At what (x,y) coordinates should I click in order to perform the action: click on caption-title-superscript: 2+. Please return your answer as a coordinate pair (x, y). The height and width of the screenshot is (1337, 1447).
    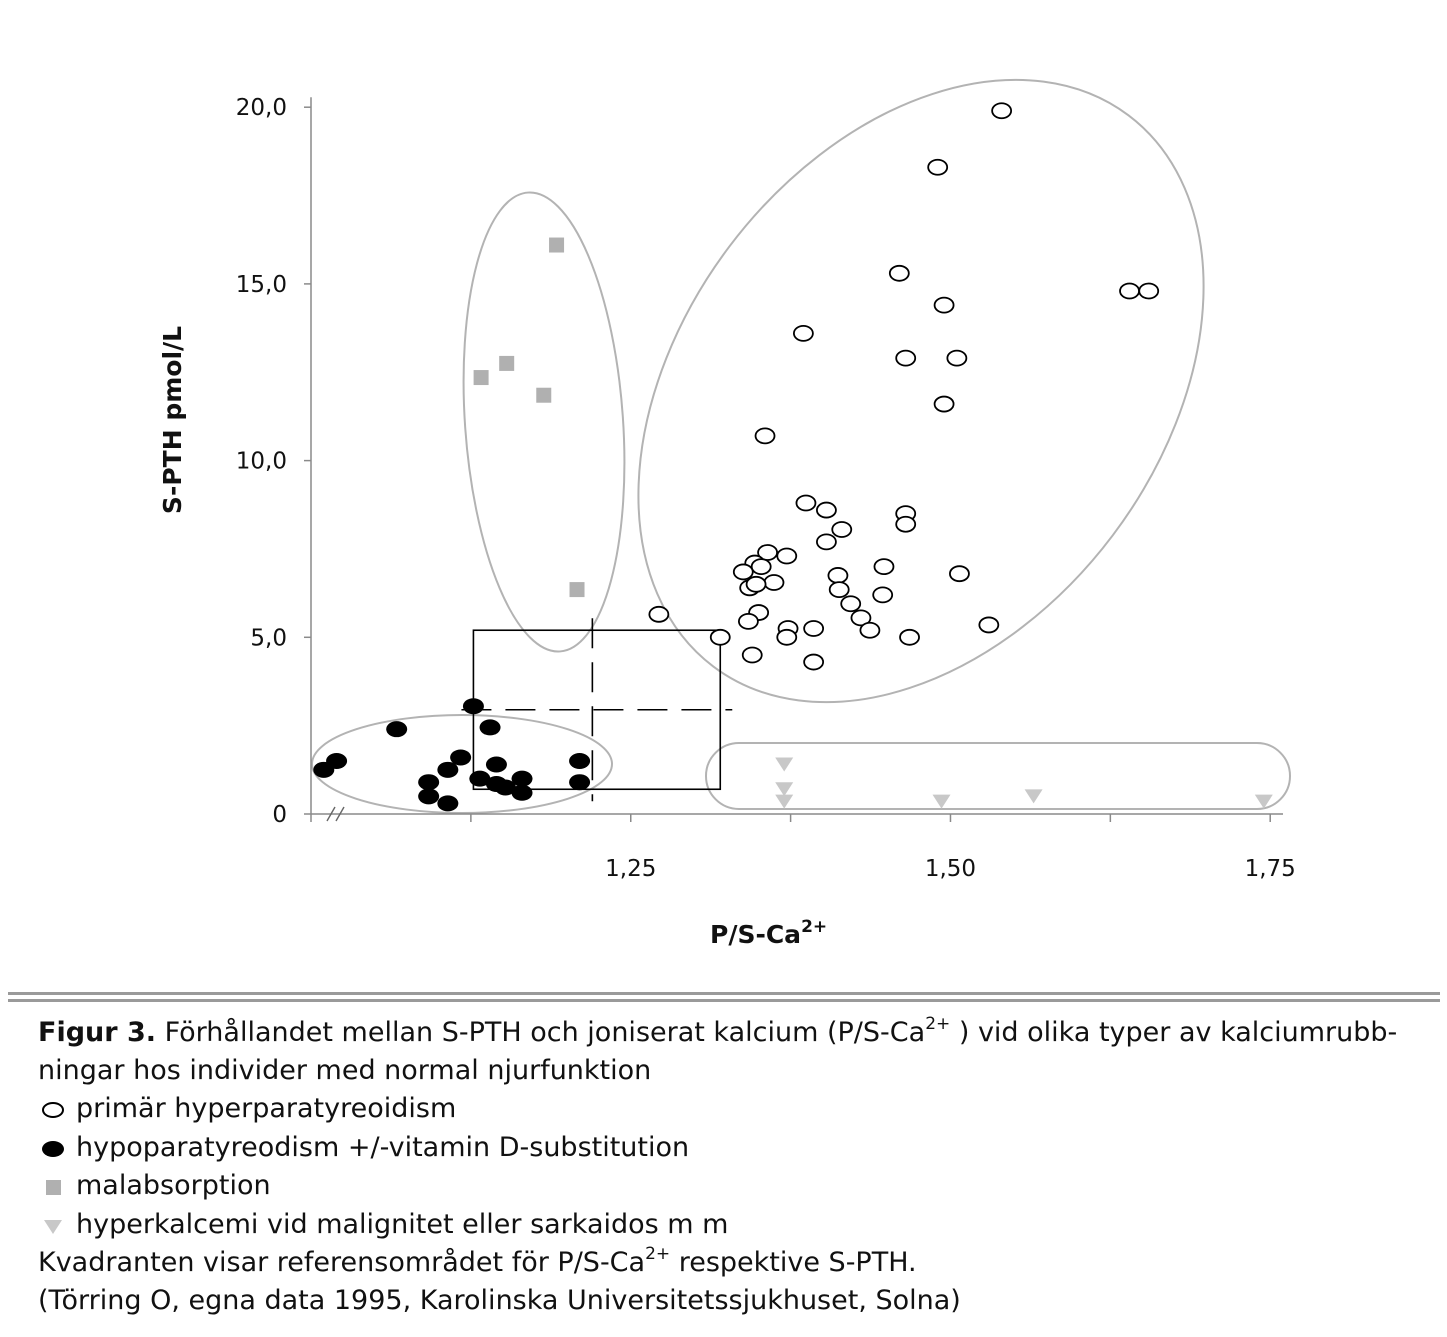
    Looking at the image, I should click on (938, 1024).